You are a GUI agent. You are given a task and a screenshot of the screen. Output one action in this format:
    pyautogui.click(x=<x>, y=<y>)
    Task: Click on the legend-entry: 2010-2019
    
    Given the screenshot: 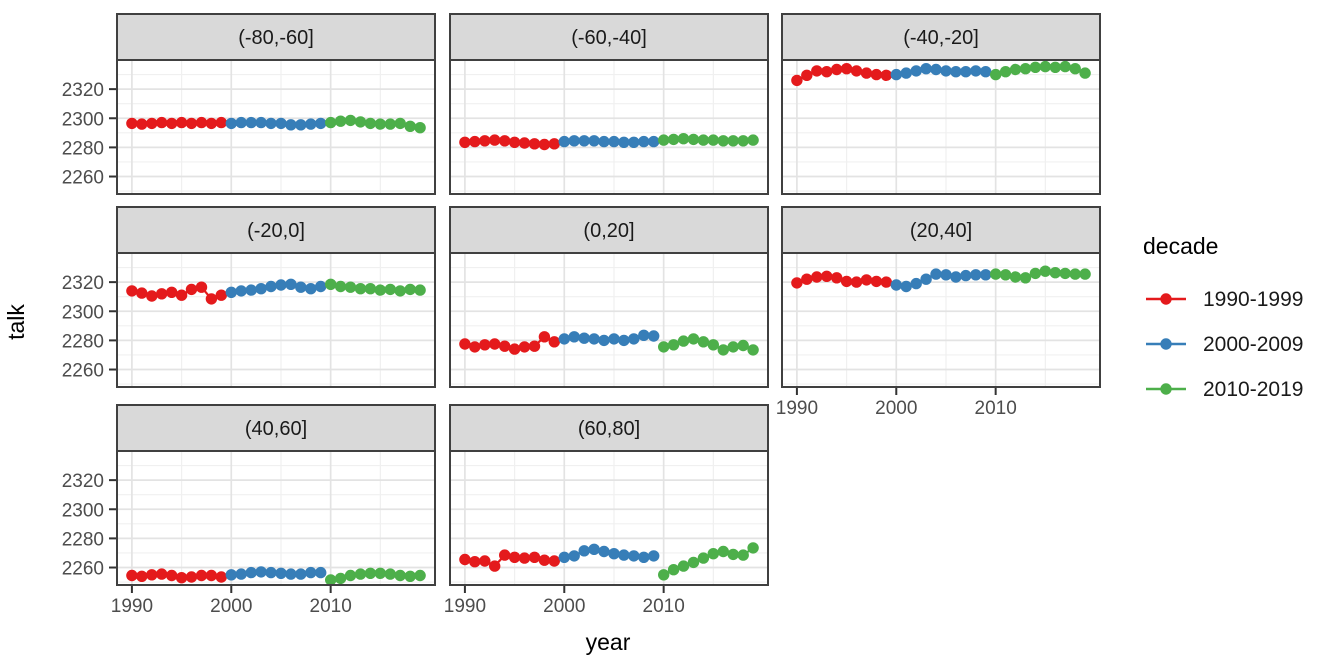 What is the action you would take?
    pyautogui.click(x=1224, y=389)
    